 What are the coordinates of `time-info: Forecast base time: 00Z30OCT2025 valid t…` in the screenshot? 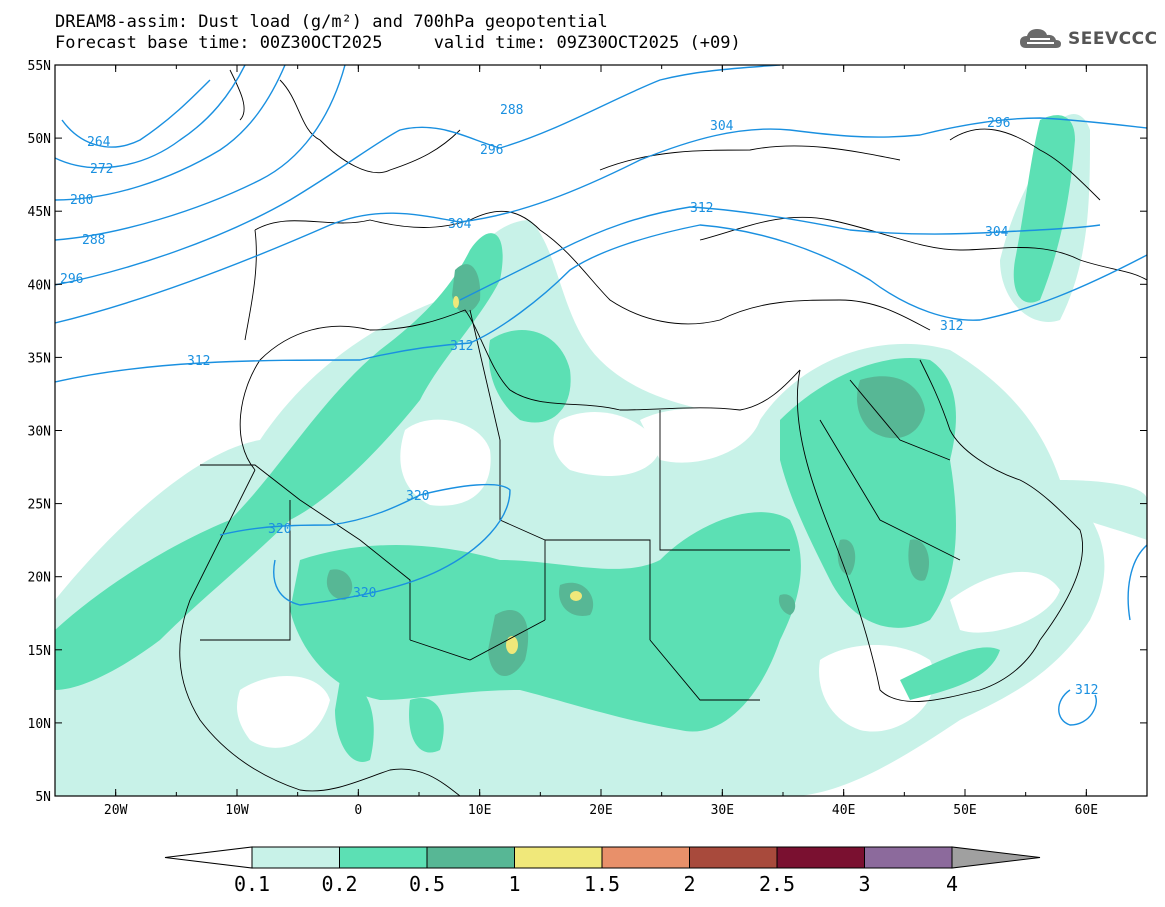 It's located at (398, 43).